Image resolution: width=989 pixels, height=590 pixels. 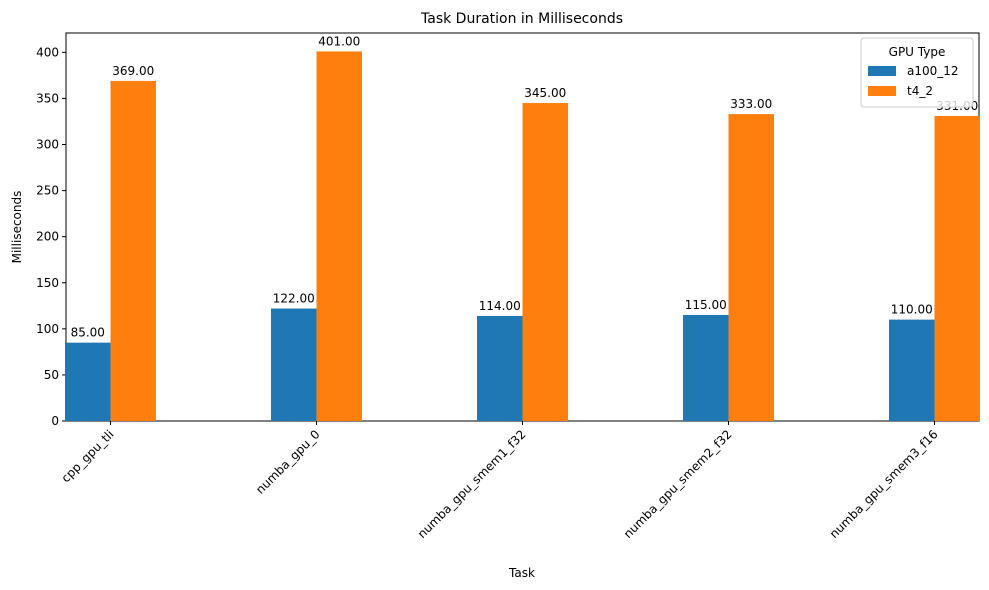 What do you see at coordinates (920, 91) in the screenshot?
I see `legend-label-t4_2: t4_2` at bounding box center [920, 91].